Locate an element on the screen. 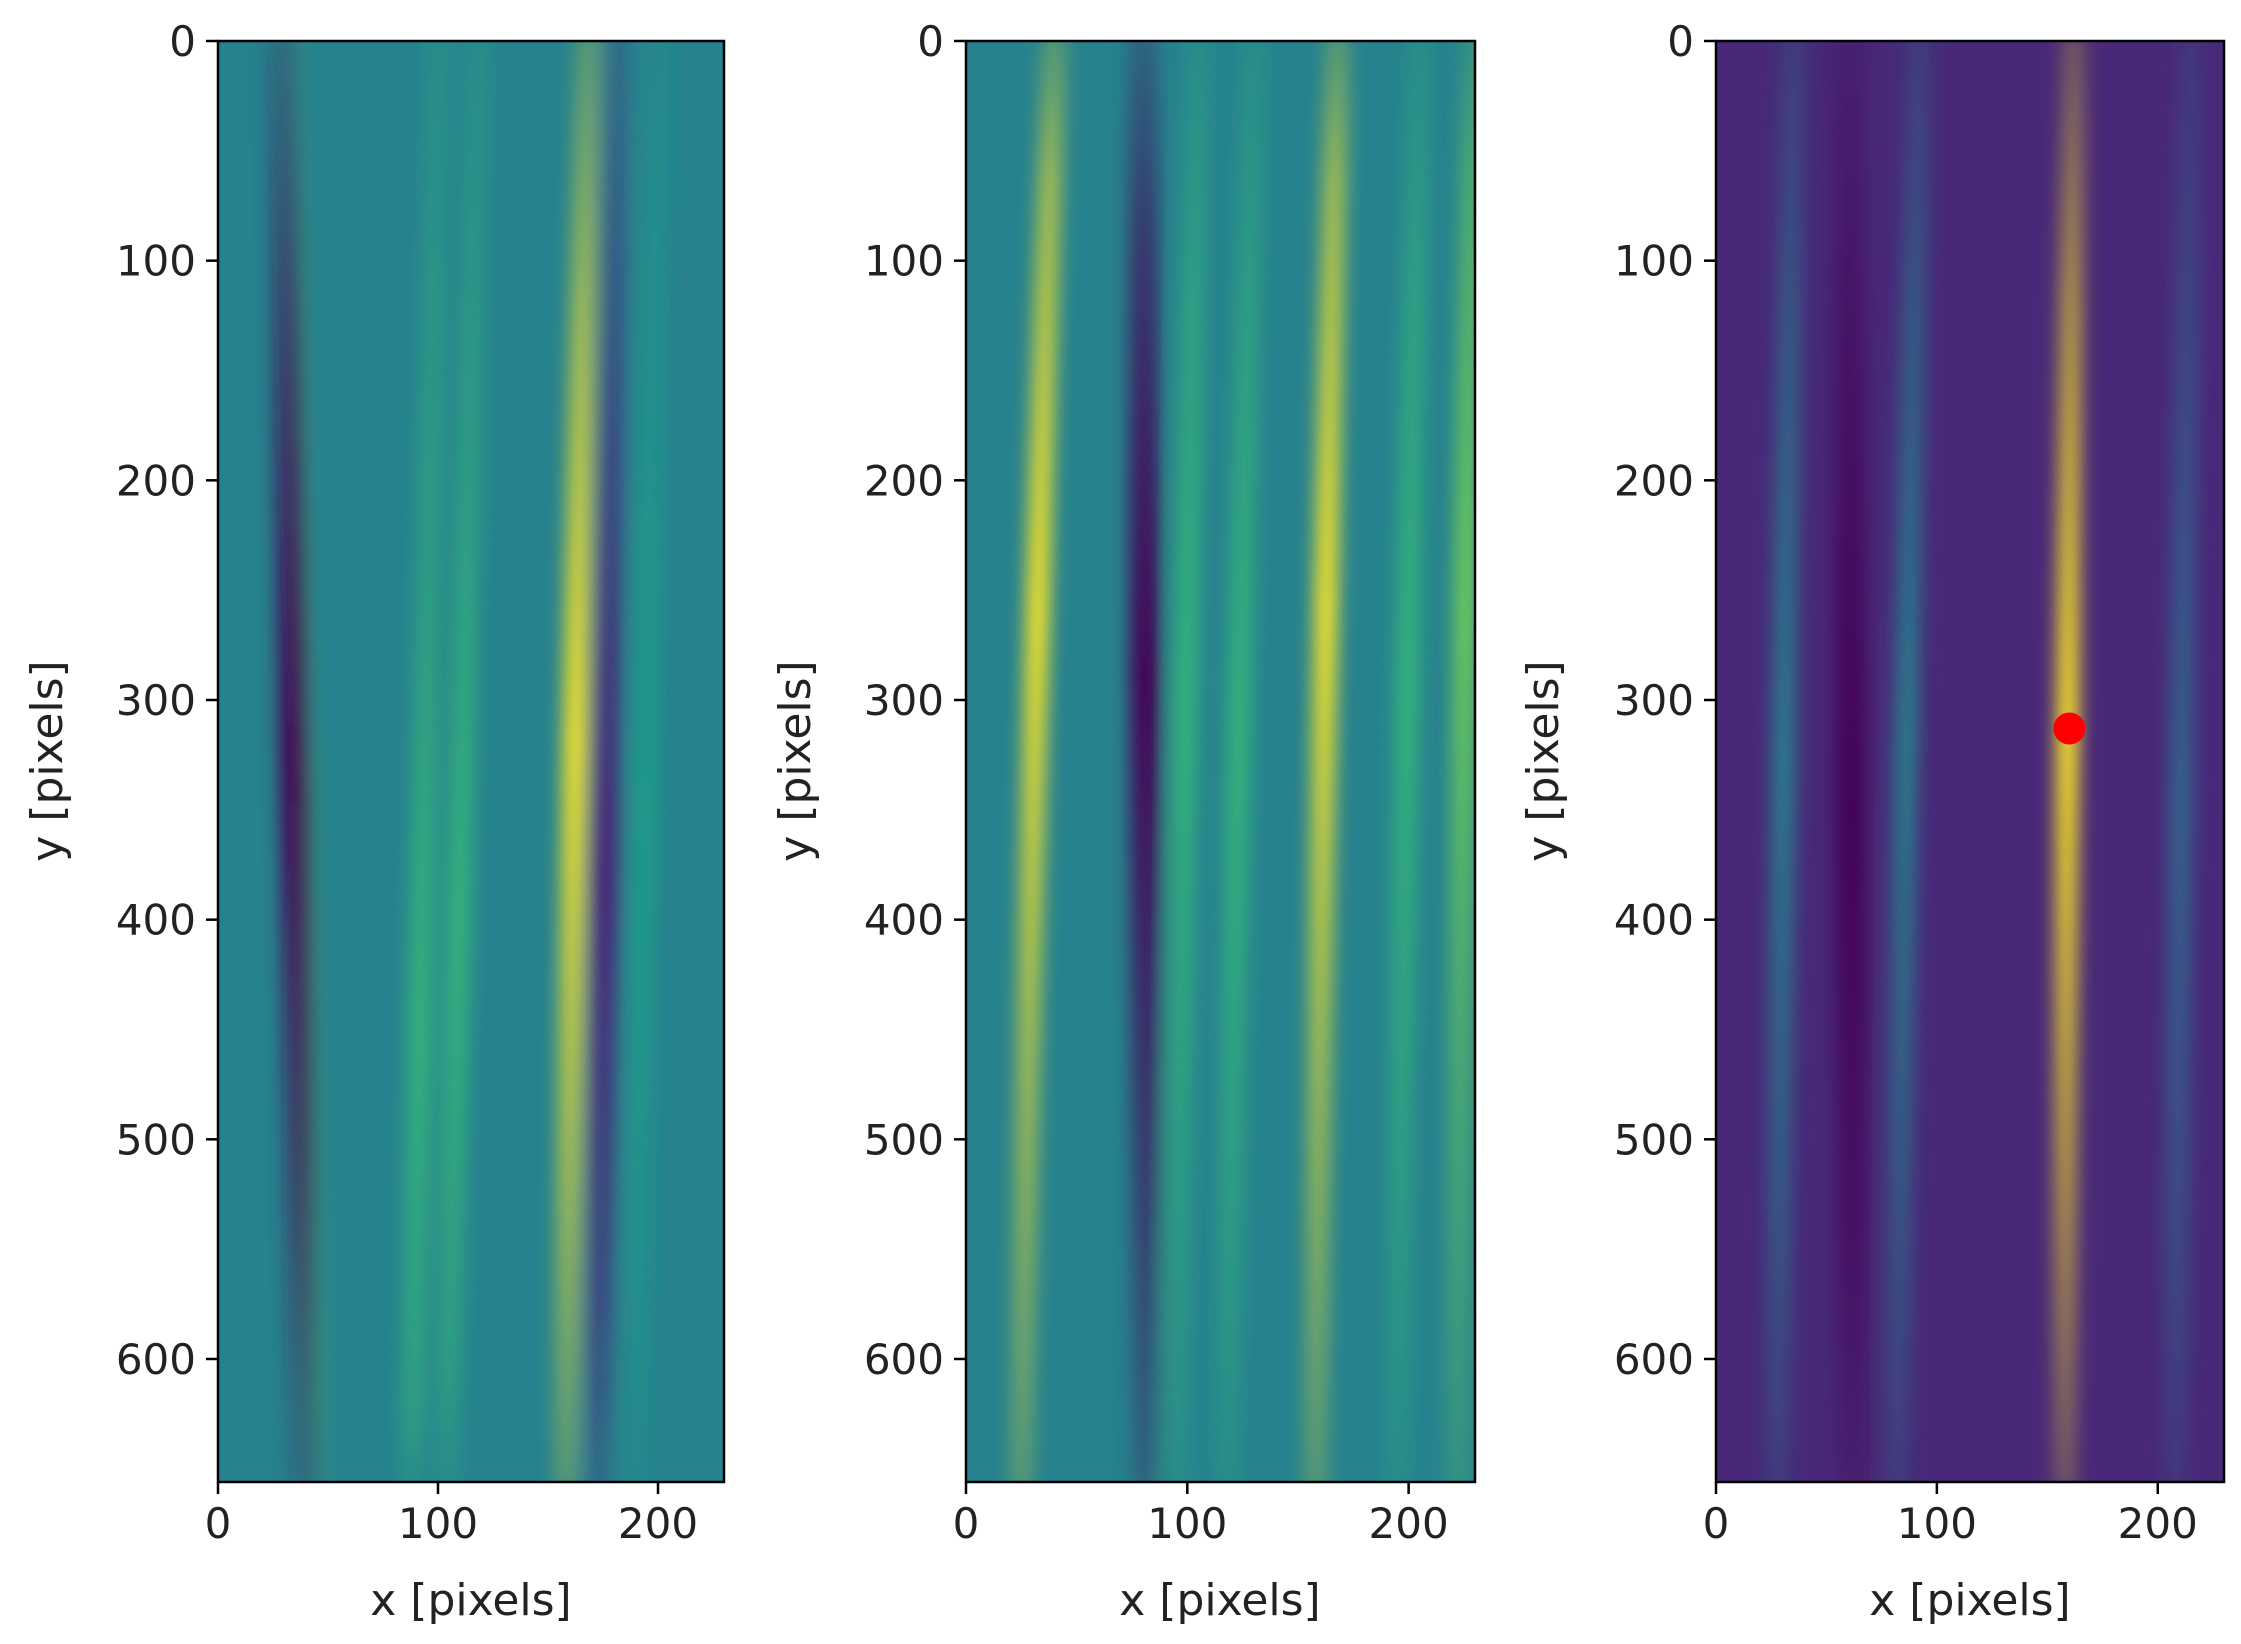 Image resolution: width=2241 pixels, height=1644 pixels. panel-1-x-tick-label: 0 is located at coordinates (218, 1523).